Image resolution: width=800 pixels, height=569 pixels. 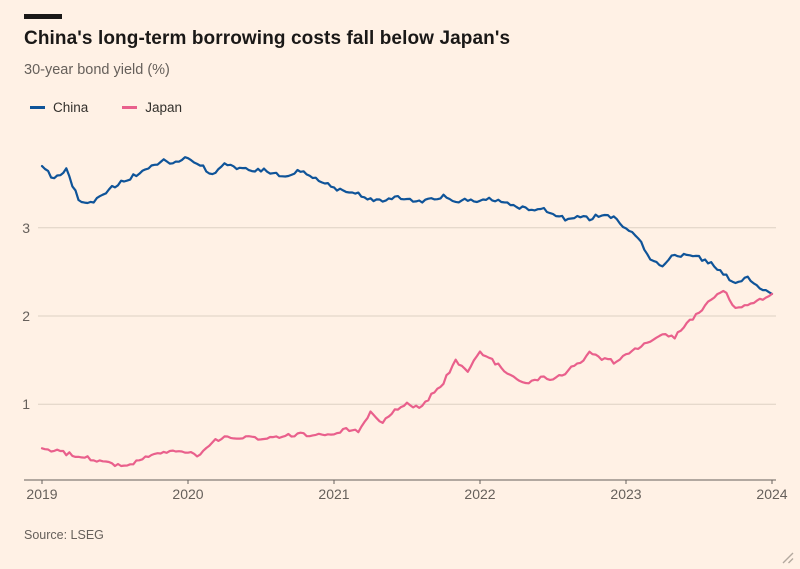 I want to click on y-tick-label: 3, so click(x=26, y=228).